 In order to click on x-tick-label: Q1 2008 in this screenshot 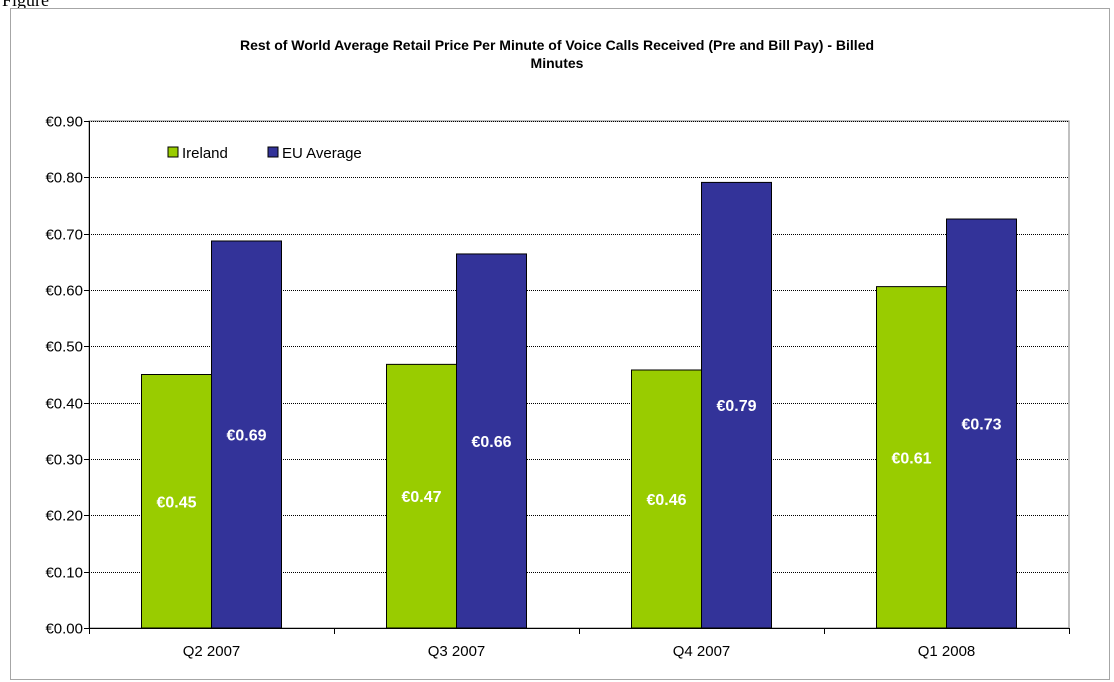, I will do `click(947, 651)`.